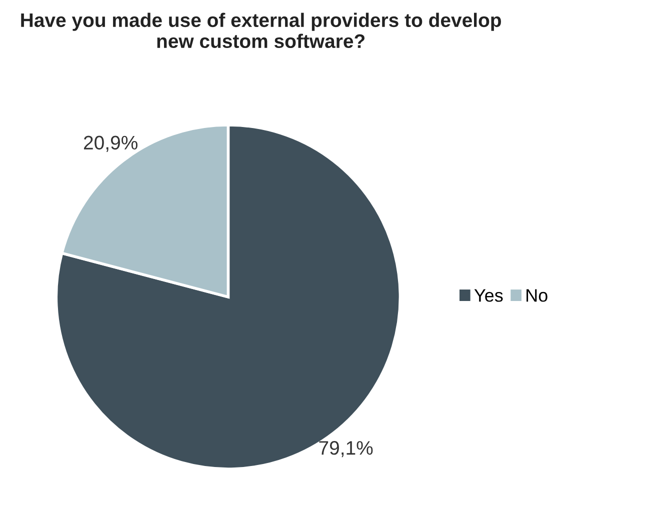 The width and height of the screenshot is (652, 512). Describe the element at coordinates (111, 144) in the screenshot. I see `data-label: 20,9%` at that location.